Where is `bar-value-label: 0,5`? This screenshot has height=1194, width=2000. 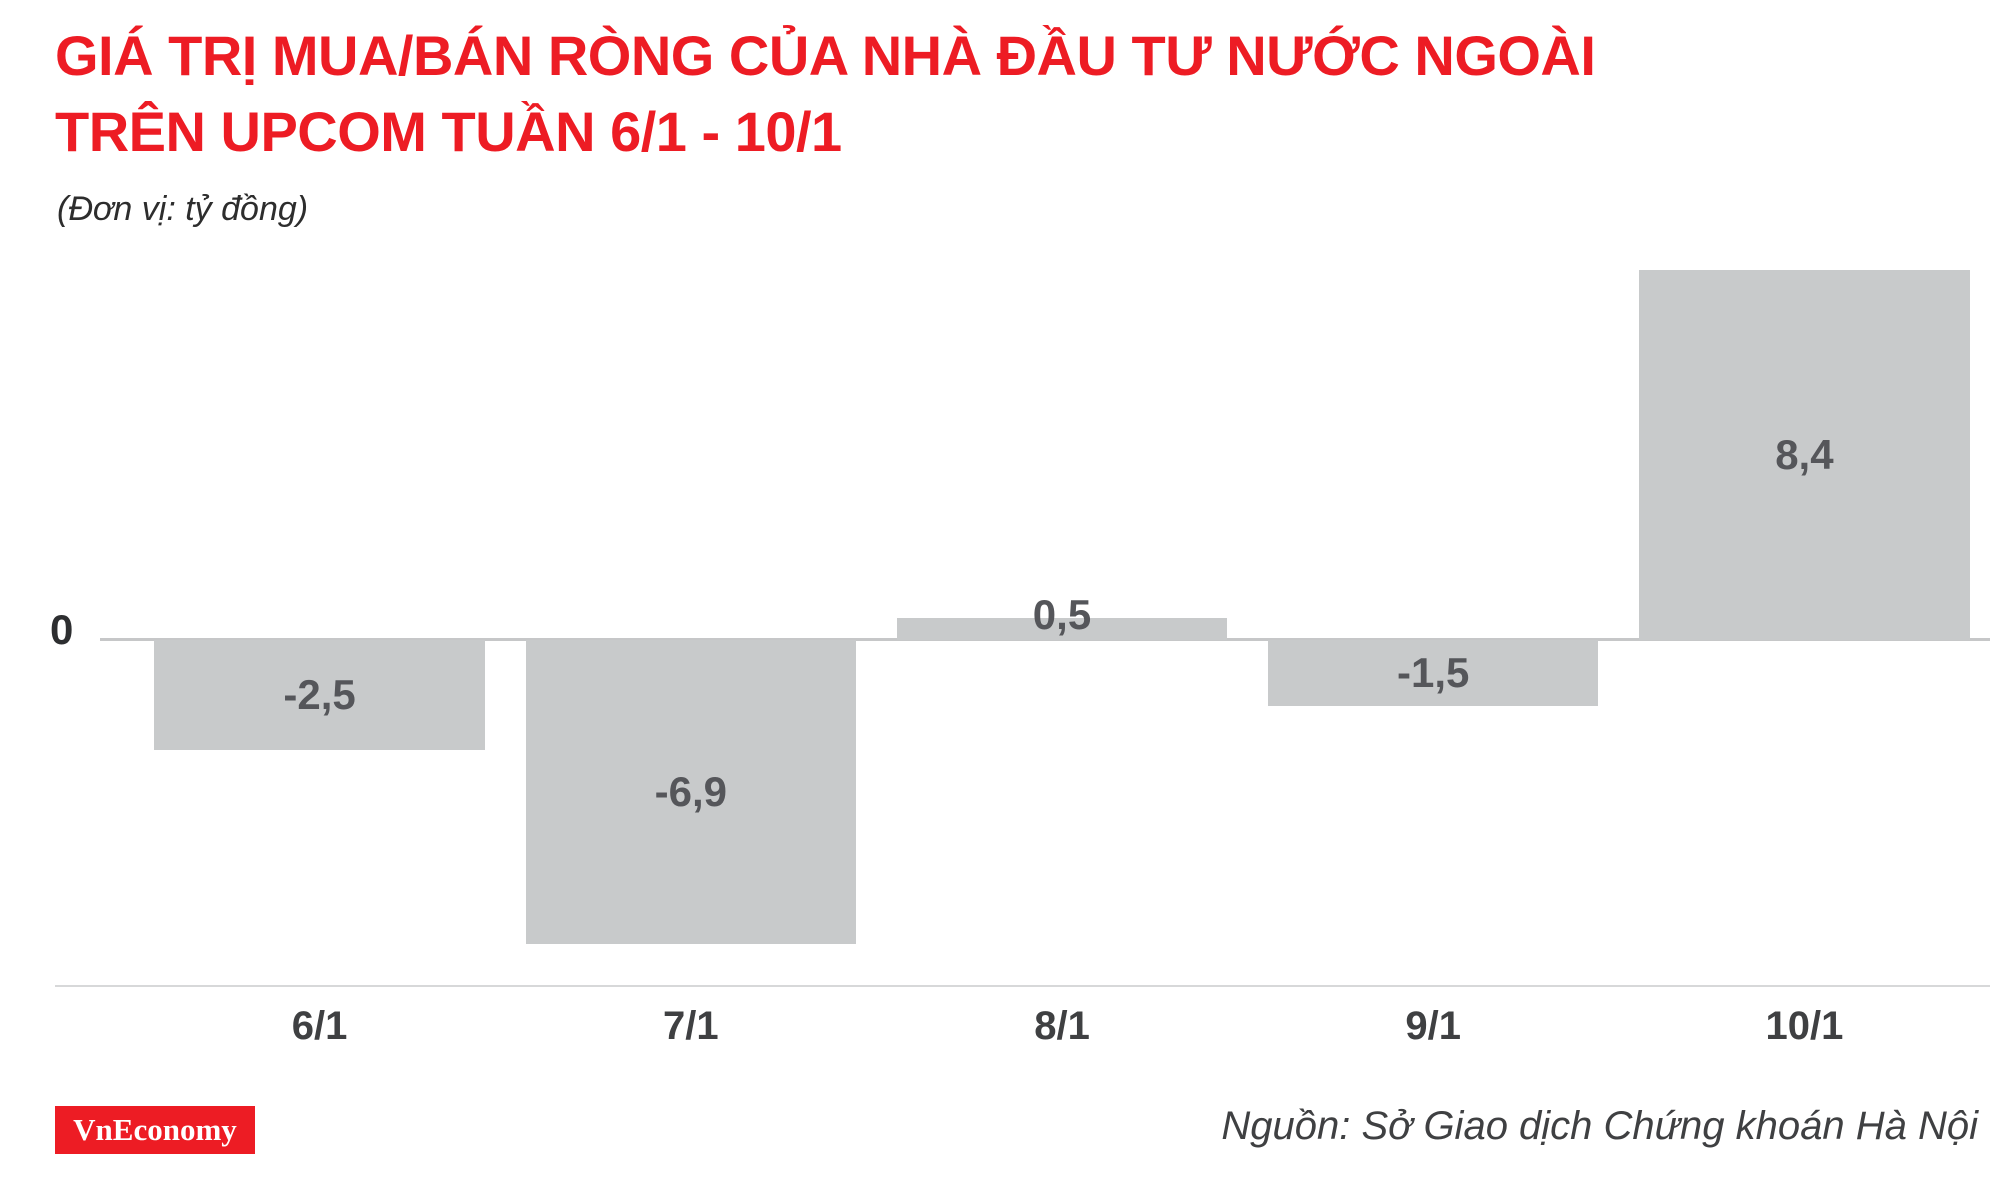
bar-value-label: 0,5 is located at coordinates (1062, 614).